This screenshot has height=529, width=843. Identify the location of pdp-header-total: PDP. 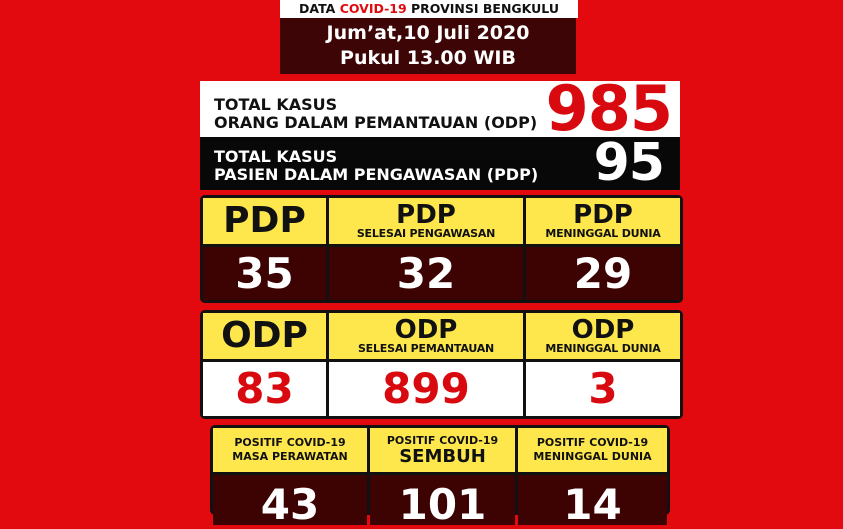
(264, 221).